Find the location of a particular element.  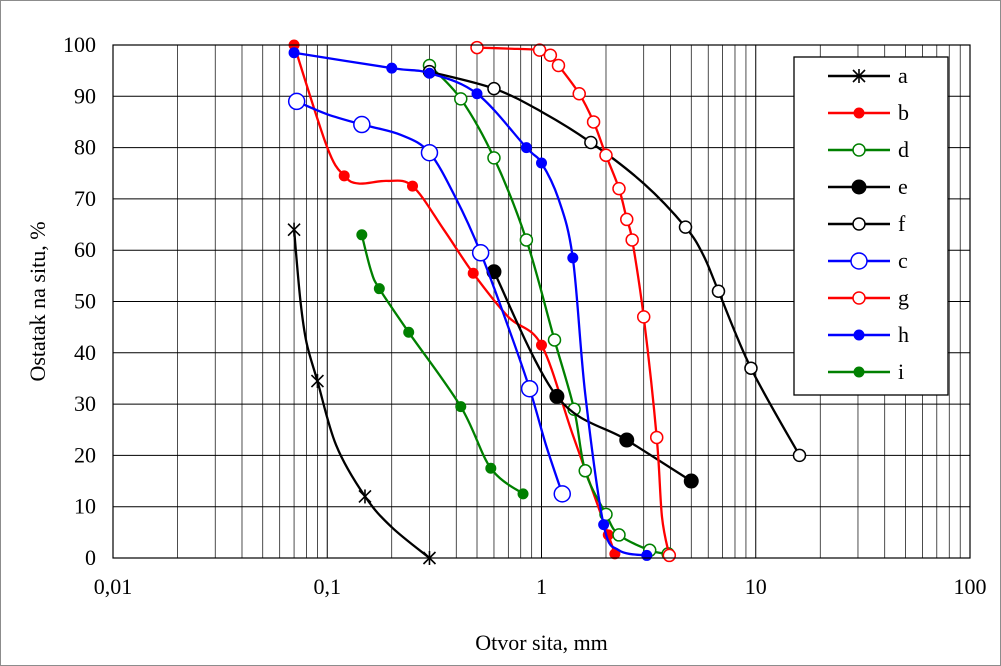

x-tick-label: 1 is located at coordinates (541, 586).